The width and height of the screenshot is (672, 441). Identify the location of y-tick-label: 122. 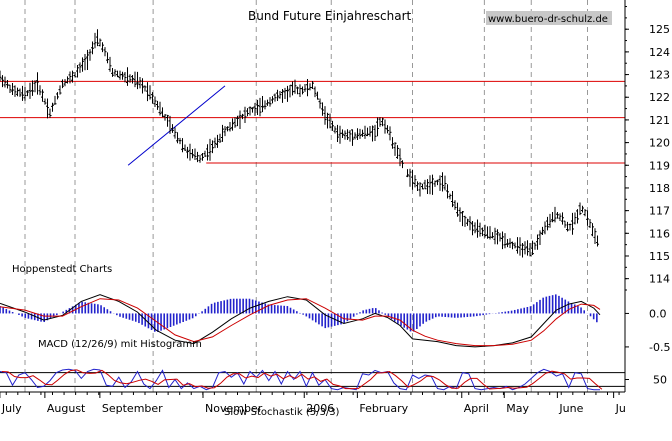
(659, 97).